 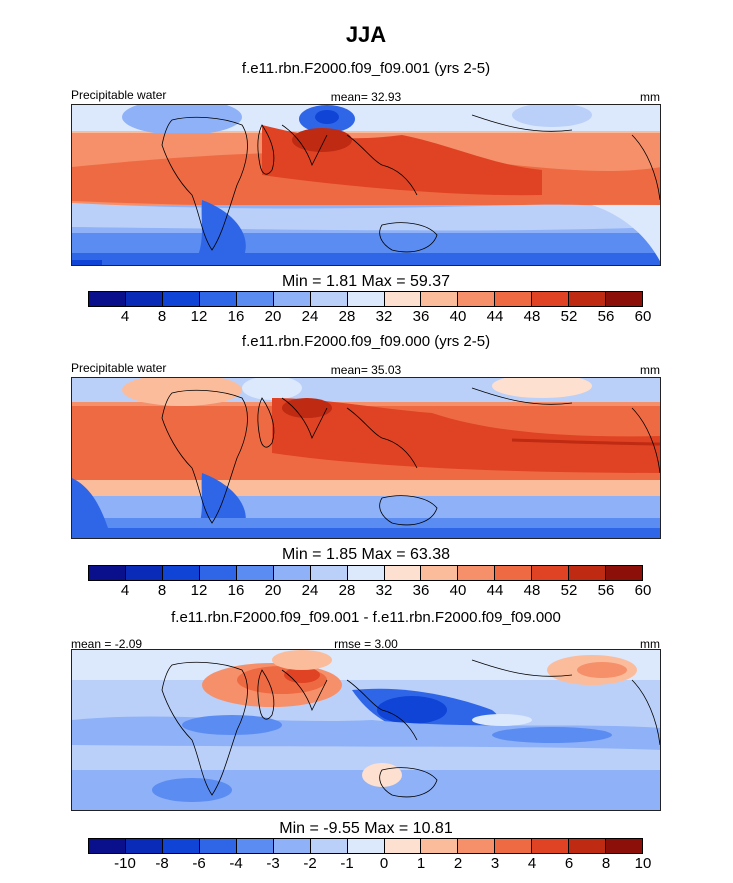 I want to click on panel-3-colorbar-ticks: -10 -8 -6 -4 -3 -2 -1 0 1 2 3 4 6 8 10, so click(x=369, y=864).